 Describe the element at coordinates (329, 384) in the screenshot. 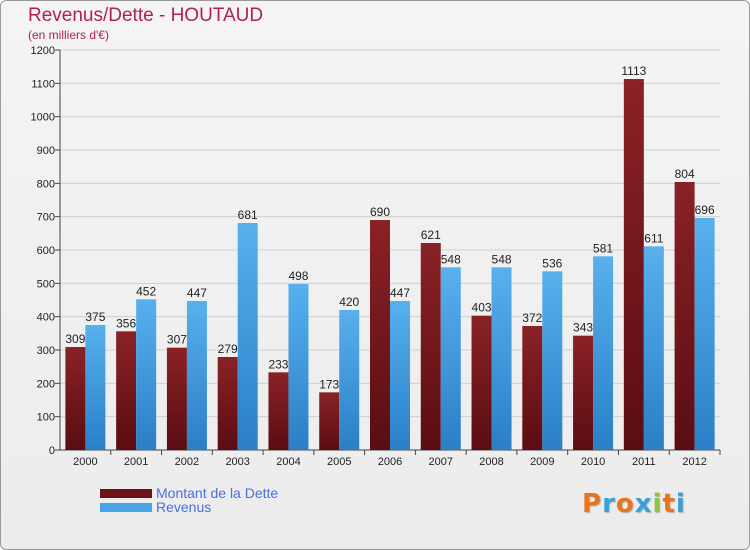

I see `data-label-dette: 173` at that location.